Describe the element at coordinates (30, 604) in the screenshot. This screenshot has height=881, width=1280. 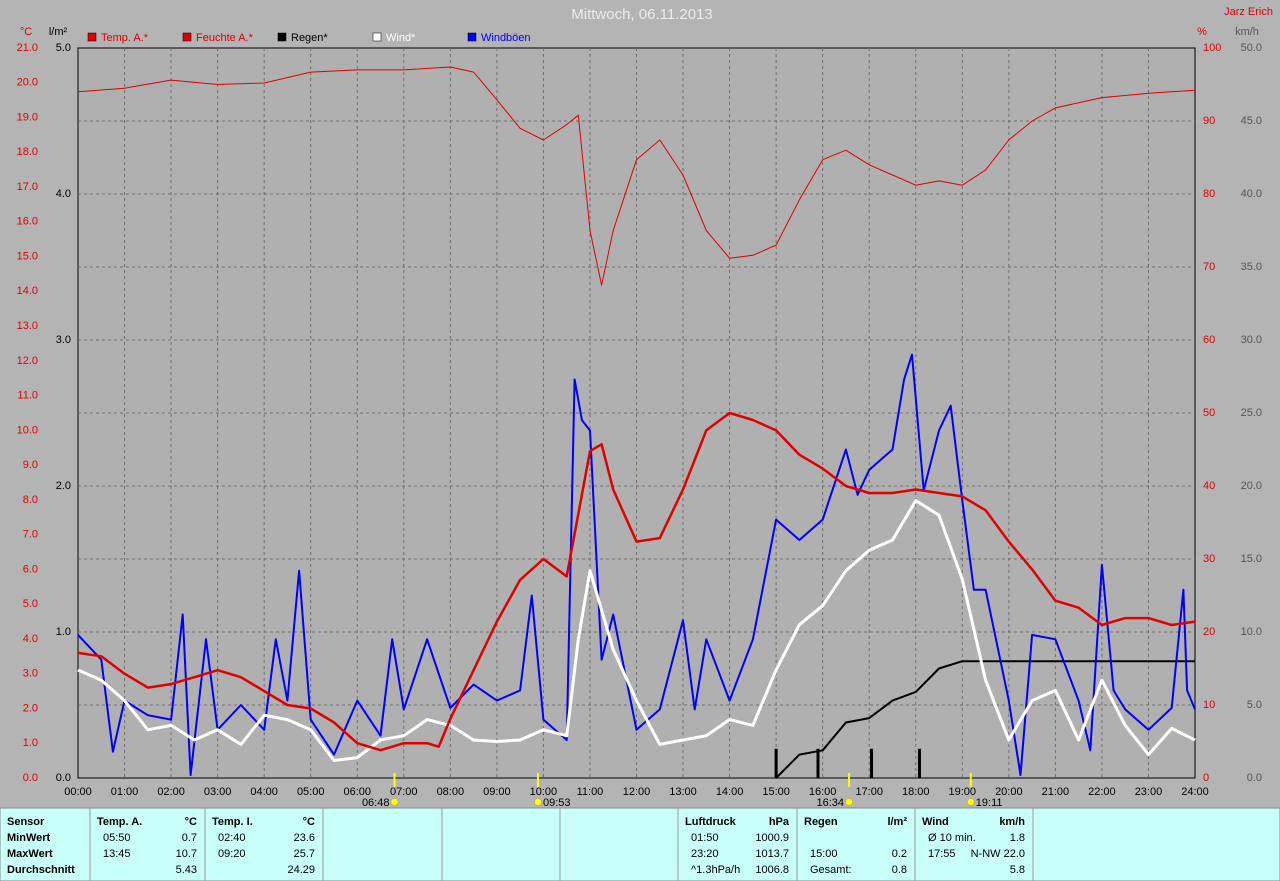
I see `y-tick-label: 5.0` at that location.